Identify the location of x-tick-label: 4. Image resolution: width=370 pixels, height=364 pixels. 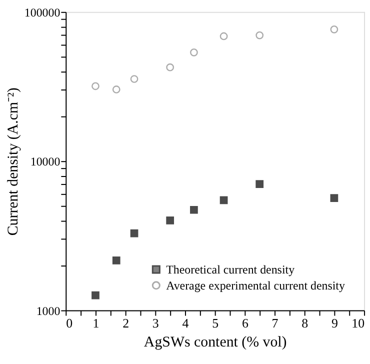
(186, 323).